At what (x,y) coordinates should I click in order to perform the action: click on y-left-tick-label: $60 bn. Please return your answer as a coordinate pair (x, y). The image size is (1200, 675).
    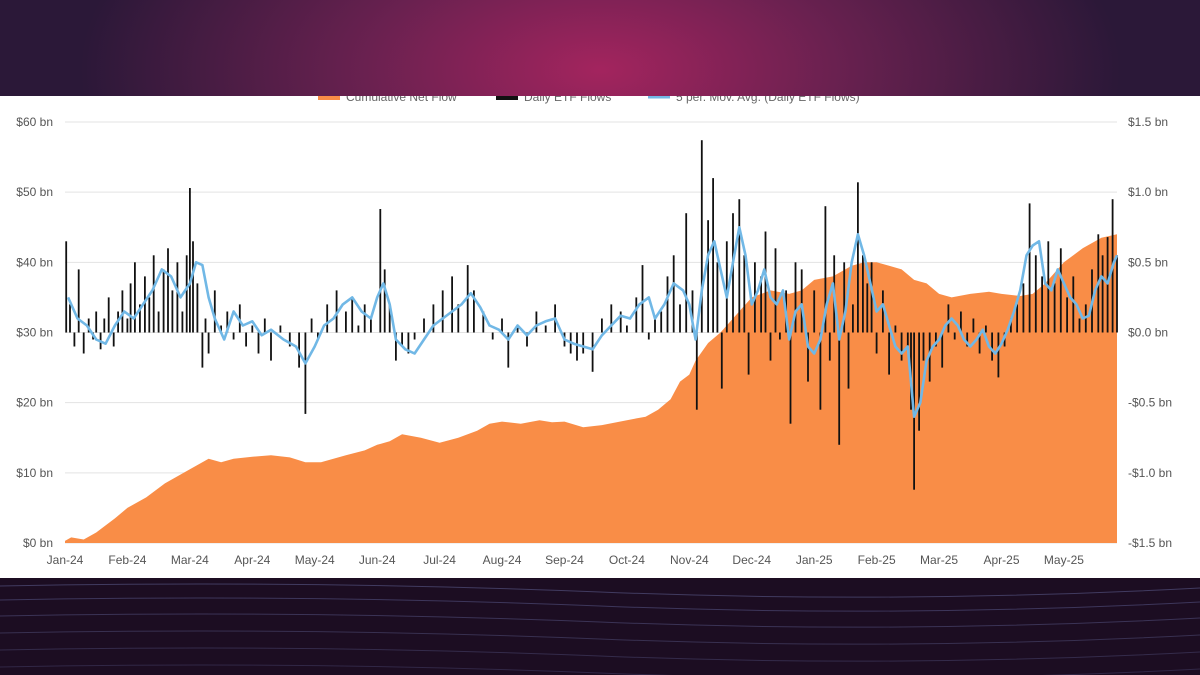
    Looking at the image, I should click on (34, 122).